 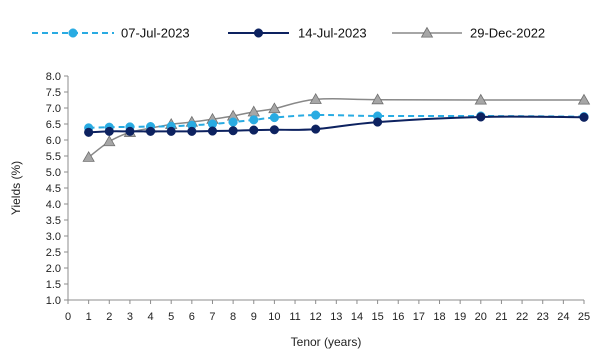 What do you see at coordinates (53, 157) in the screenshot?
I see `y-tick-label: 5.5` at bounding box center [53, 157].